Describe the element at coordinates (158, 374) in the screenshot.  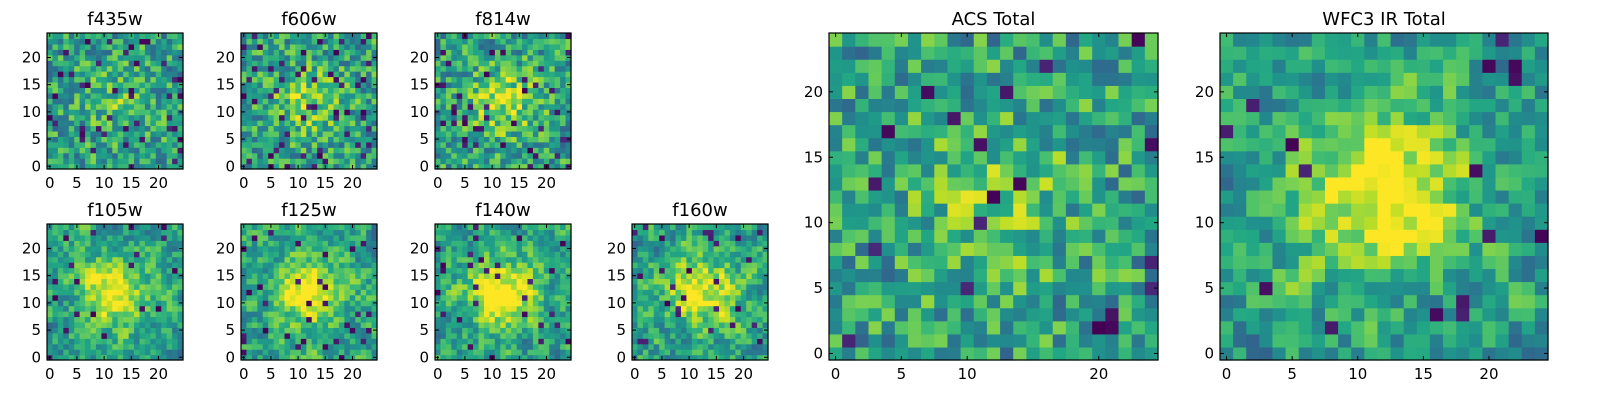
I see `x-tick-label: 20` at that location.